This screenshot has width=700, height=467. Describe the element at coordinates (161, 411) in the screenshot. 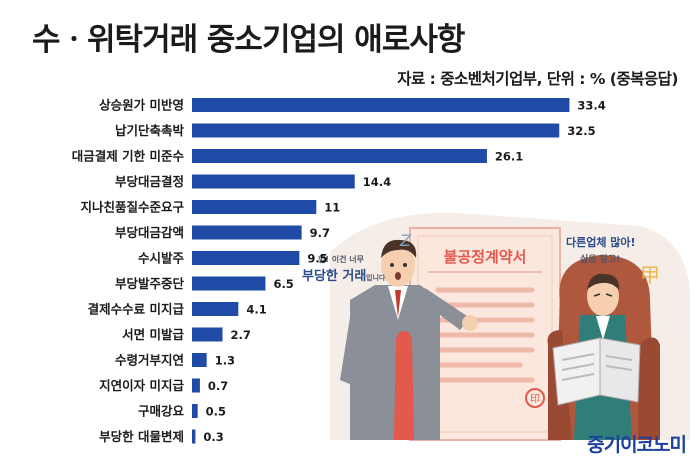

I see `category-label: 구매강요` at that location.